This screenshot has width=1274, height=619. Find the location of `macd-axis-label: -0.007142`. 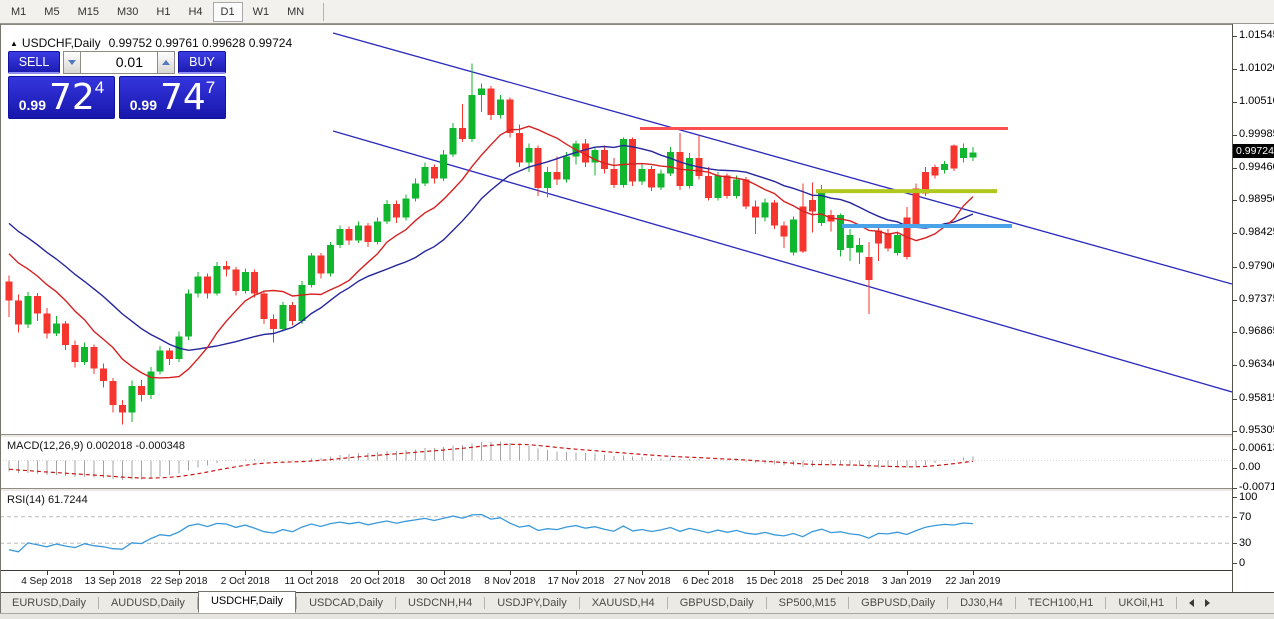

macd-axis-label: -0.007142 is located at coordinates (1256, 487).